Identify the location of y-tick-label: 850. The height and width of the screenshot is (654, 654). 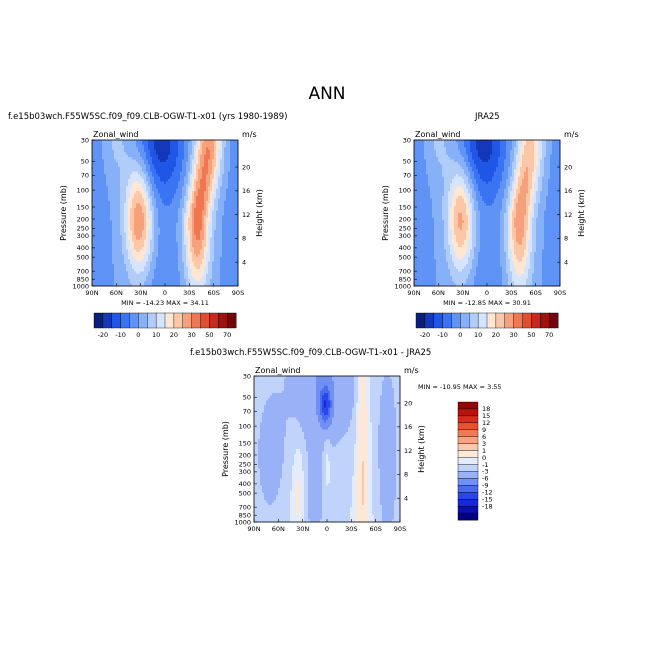
(83, 280).